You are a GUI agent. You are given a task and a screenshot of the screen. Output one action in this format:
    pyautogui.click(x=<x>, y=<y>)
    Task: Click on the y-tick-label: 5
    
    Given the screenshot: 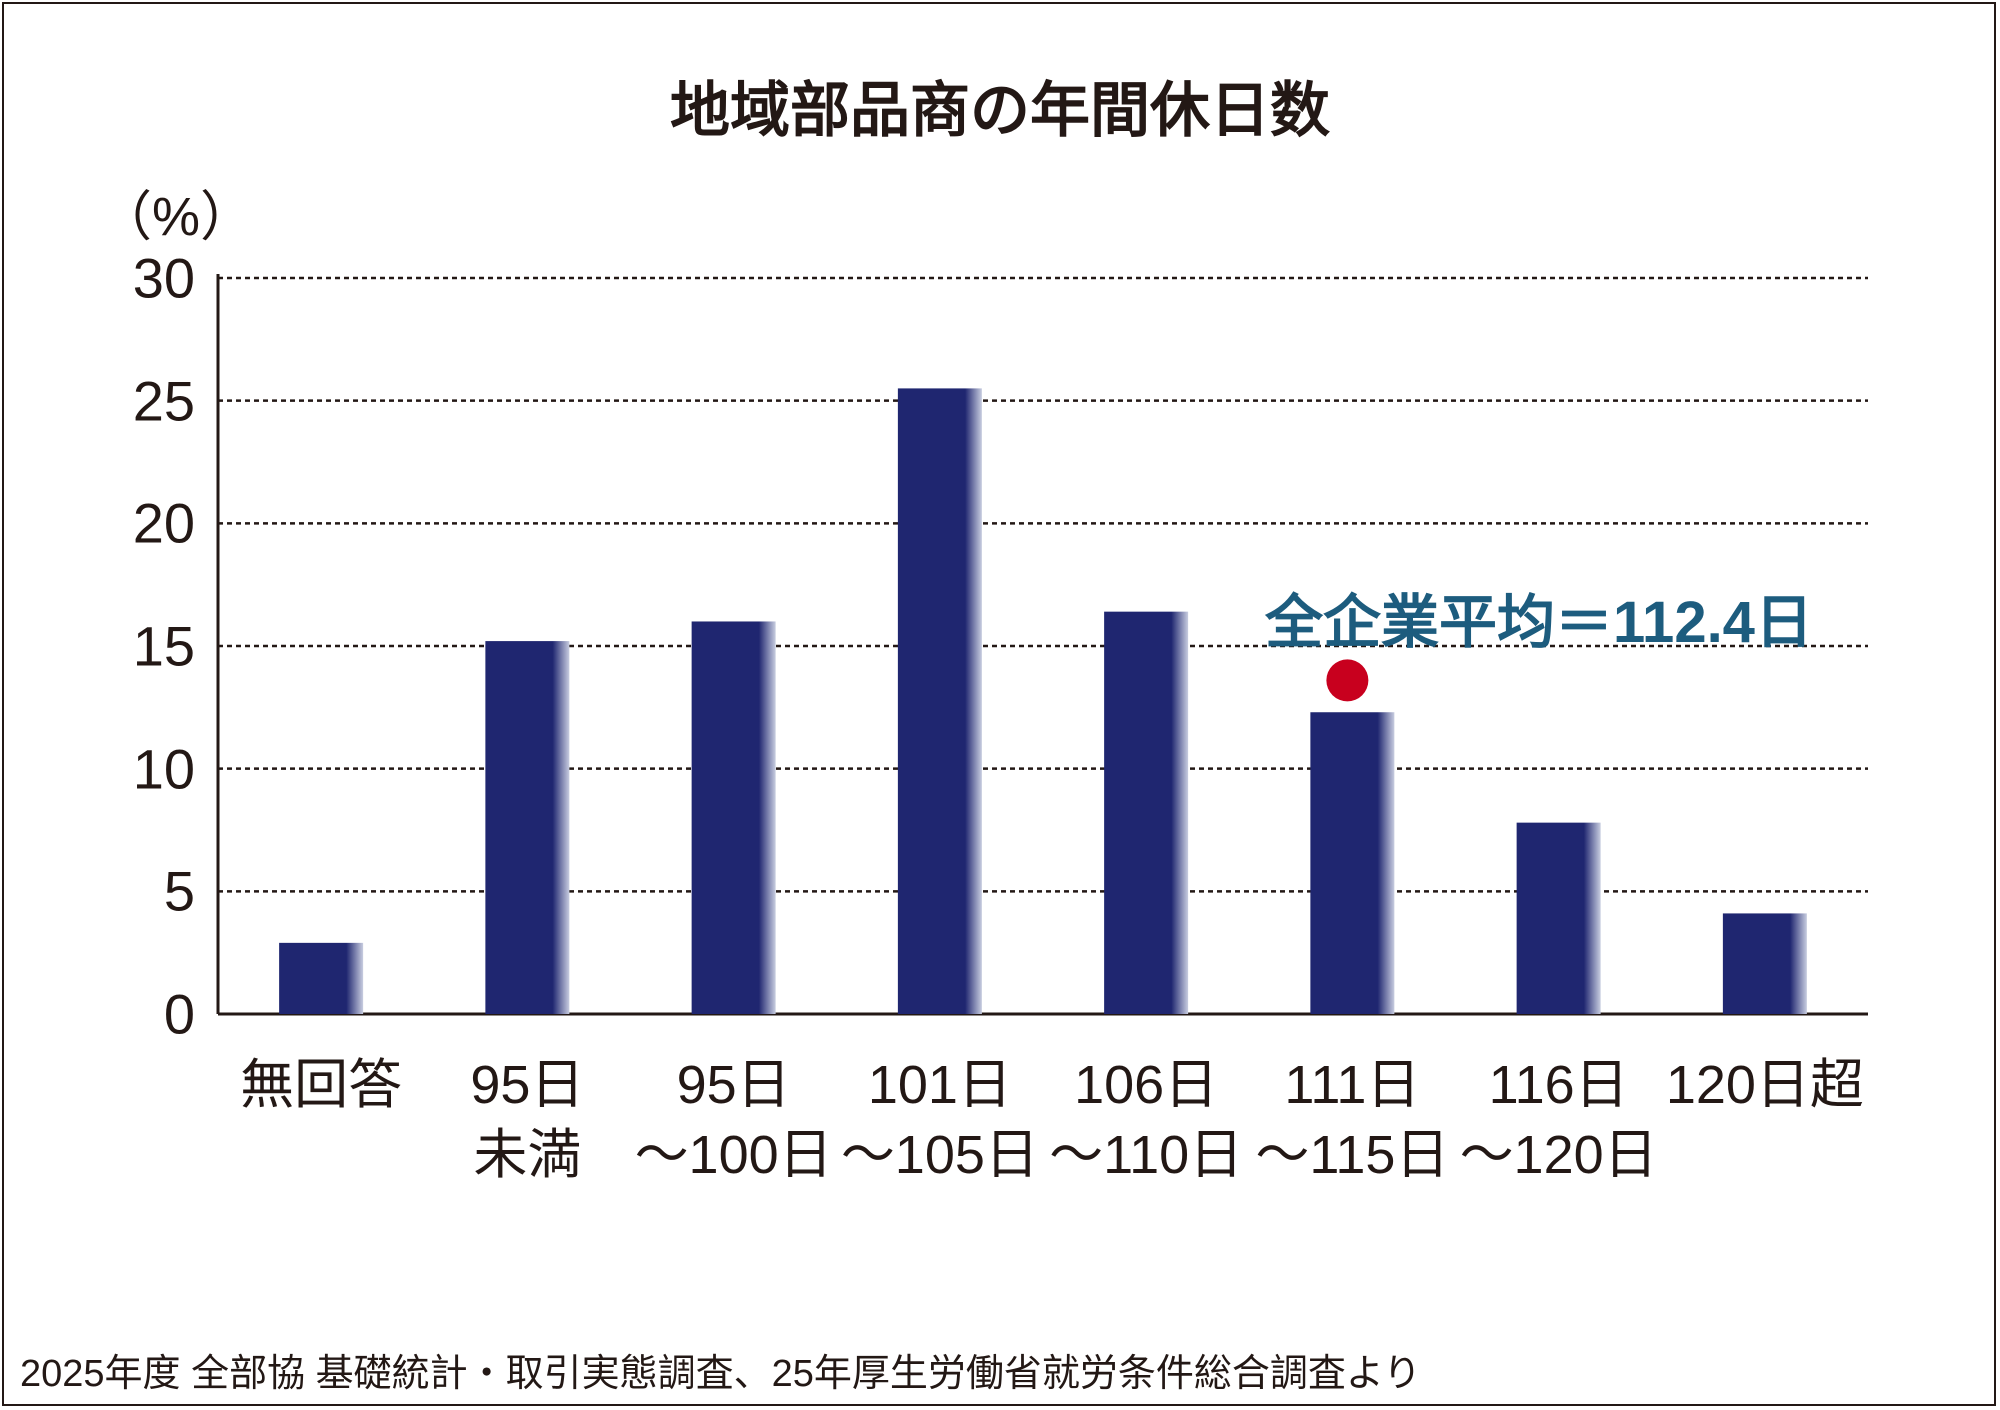 What is the action you would take?
    pyautogui.click(x=179, y=891)
    